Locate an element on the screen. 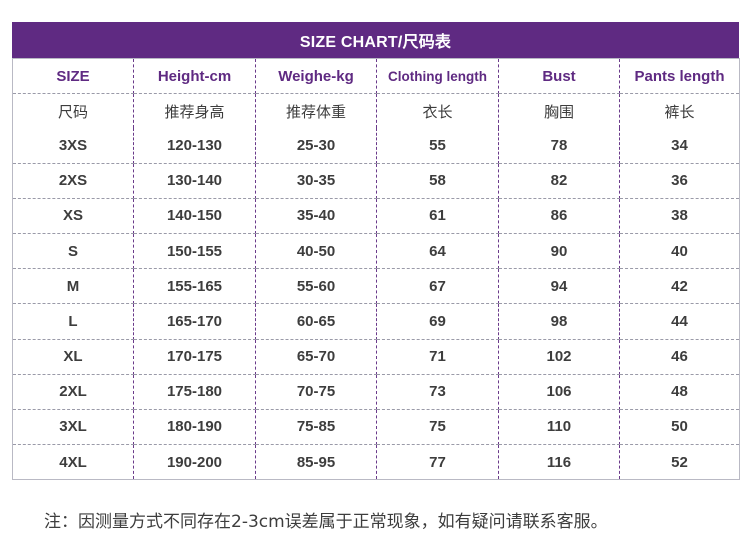 This screenshot has width=750, height=550. header-bust-cn: 胸围 is located at coordinates (559, 111).